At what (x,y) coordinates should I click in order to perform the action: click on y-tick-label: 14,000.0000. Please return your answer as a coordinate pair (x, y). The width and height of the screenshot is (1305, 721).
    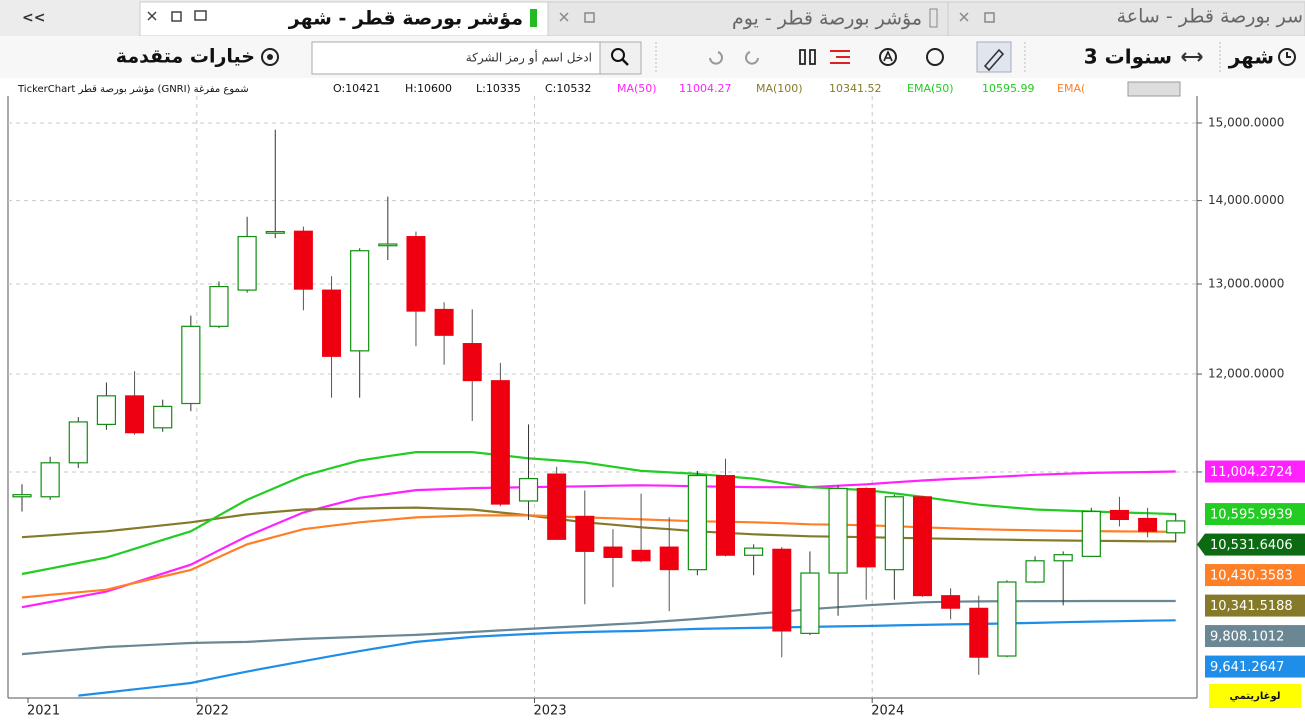
    Looking at the image, I should click on (1246, 200).